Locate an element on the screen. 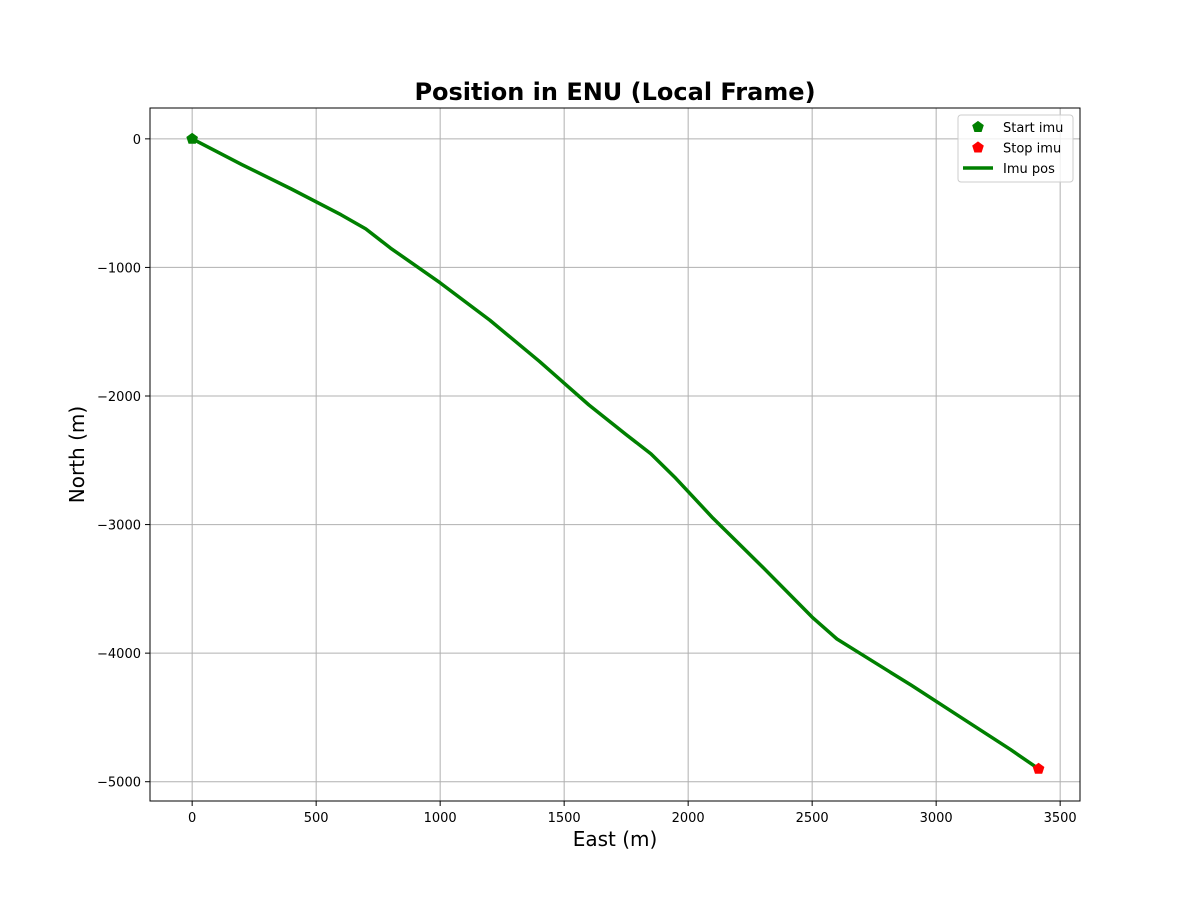  legend-label: Start imu is located at coordinates (1033, 128).